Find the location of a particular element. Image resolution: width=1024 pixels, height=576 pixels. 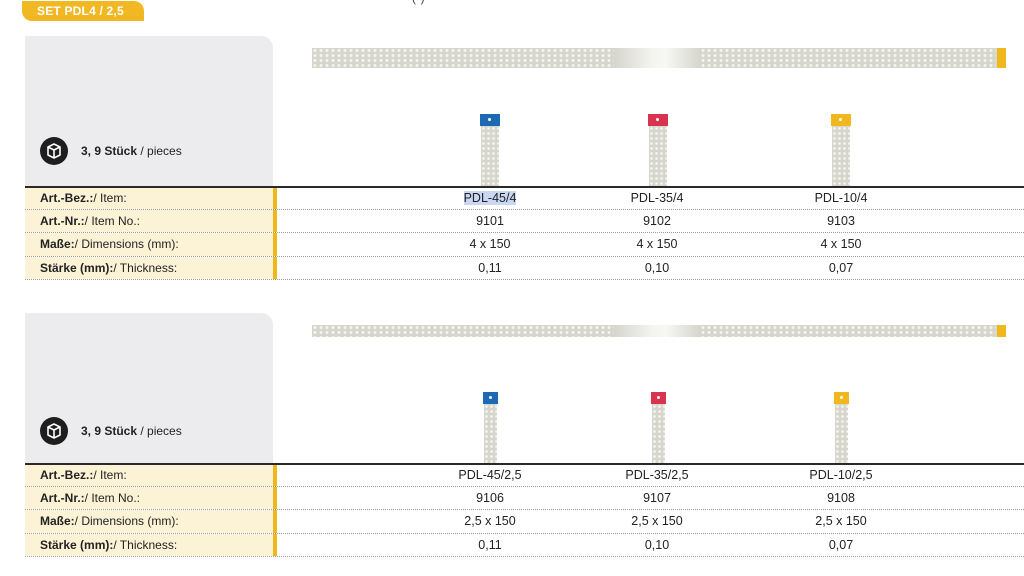

table-cell: PDL-45/2,5 is located at coordinates (490, 475).